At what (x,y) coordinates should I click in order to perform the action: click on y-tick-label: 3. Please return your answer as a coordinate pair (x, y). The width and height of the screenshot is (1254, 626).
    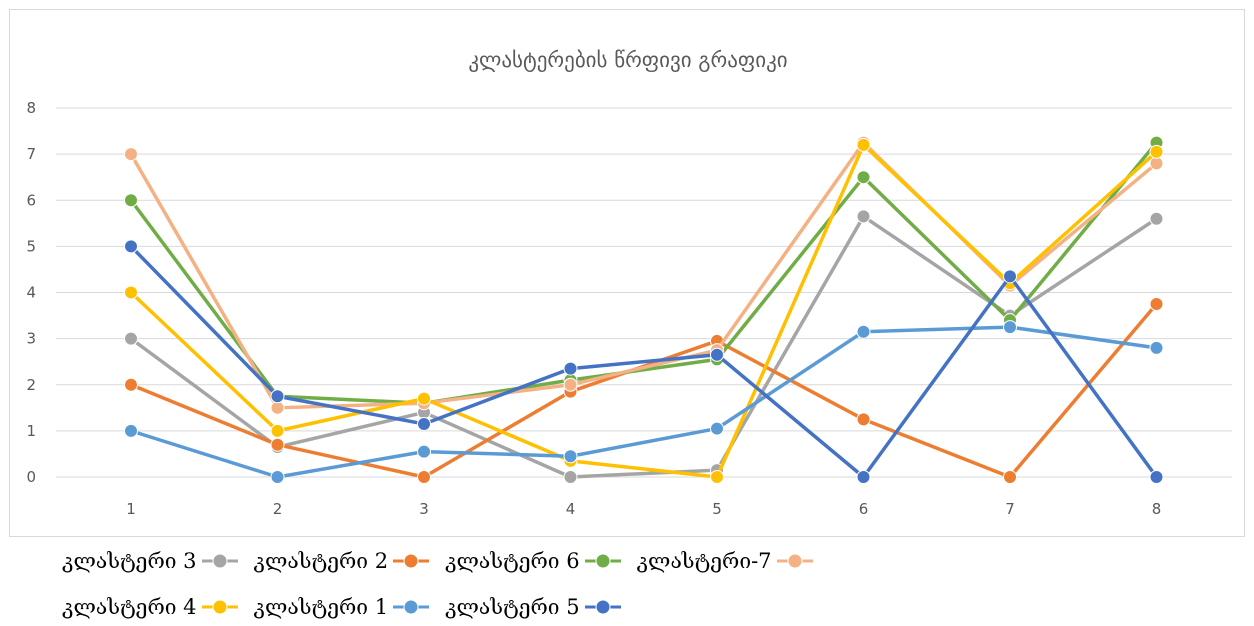
    Looking at the image, I should click on (31, 339).